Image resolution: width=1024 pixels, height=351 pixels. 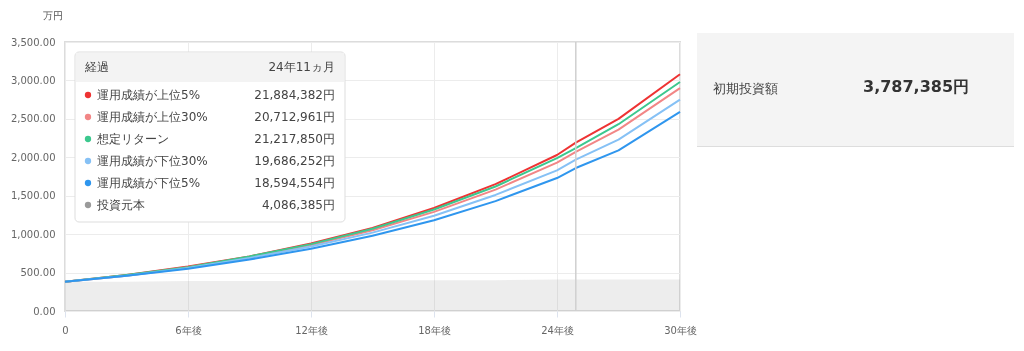 What do you see at coordinates (294, 95) in the screenshot?
I see `annotation: 21,884,382円` at bounding box center [294, 95].